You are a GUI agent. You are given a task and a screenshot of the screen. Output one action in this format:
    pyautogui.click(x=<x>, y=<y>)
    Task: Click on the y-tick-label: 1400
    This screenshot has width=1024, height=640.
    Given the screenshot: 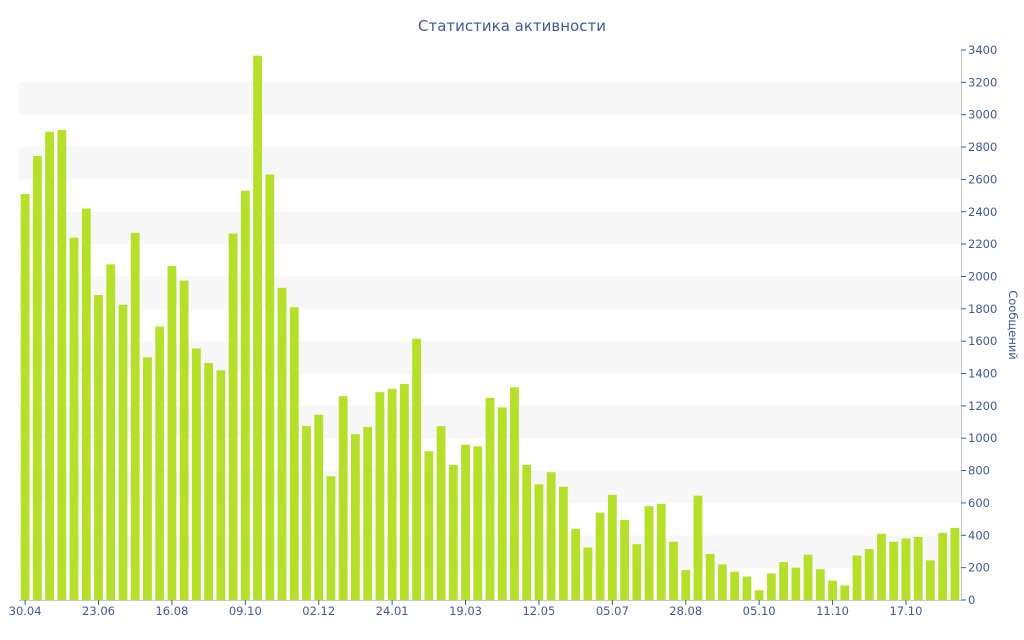 What is the action you would take?
    pyautogui.click(x=982, y=374)
    